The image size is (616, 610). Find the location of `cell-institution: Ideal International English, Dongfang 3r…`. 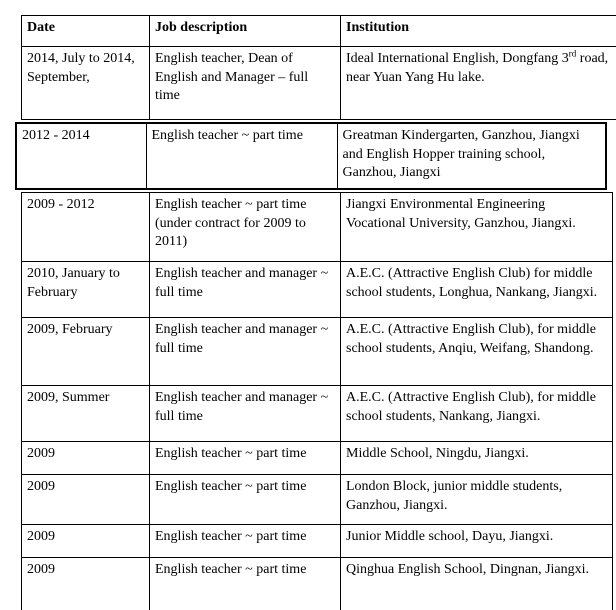

cell-institution: Ideal International English, Dongfang 3r… is located at coordinates (478, 83).